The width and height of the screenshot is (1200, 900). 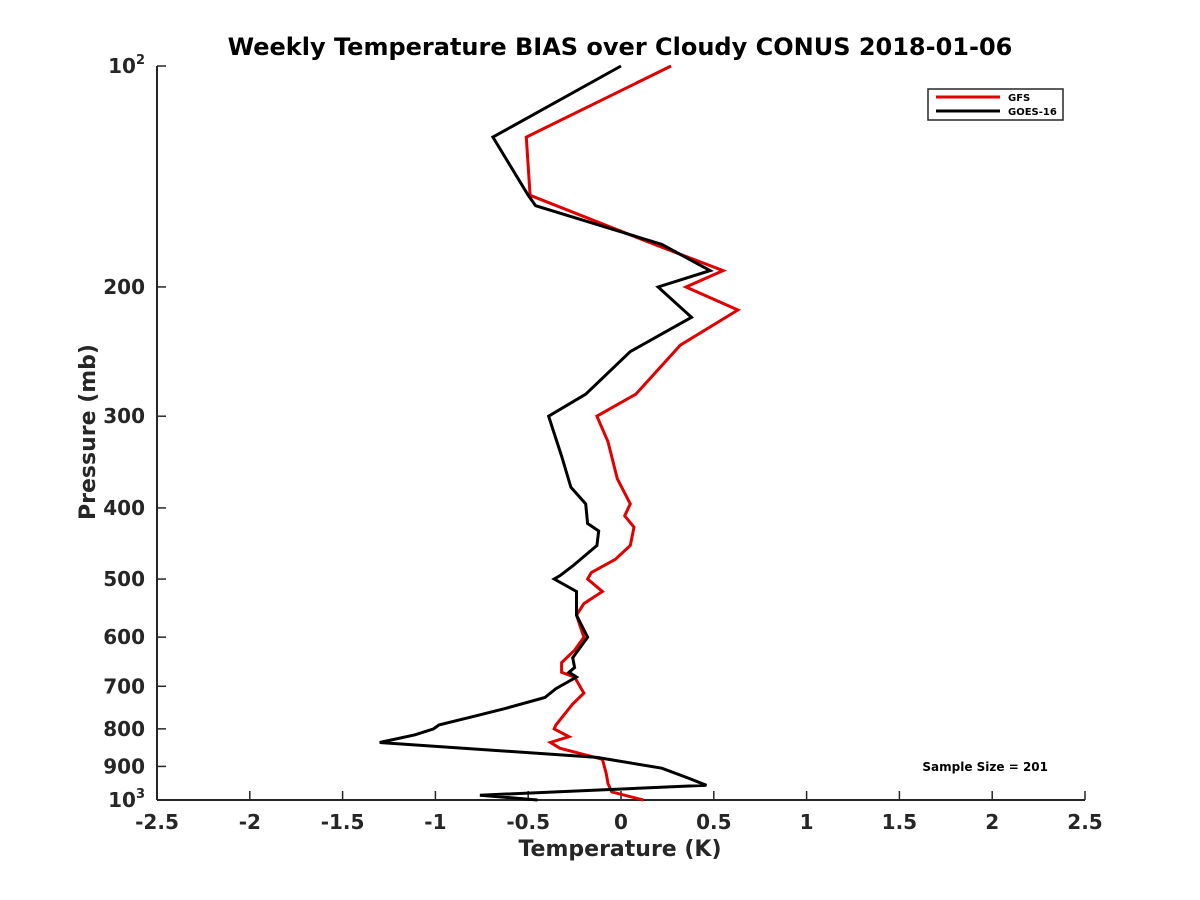 What do you see at coordinates (124, 287) in the screenshot?
I see `y-tick-label: 200` at bounding box center [124, 287].